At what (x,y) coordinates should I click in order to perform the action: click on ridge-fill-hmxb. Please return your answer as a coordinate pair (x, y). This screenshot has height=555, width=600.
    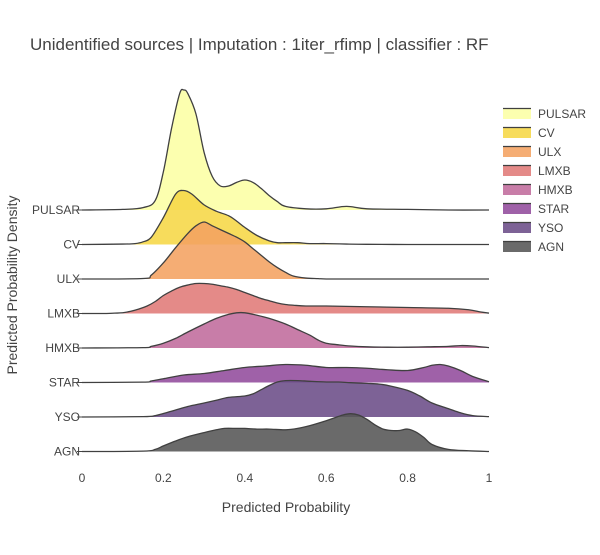
    Looking at the image, I should click on (285, 330).